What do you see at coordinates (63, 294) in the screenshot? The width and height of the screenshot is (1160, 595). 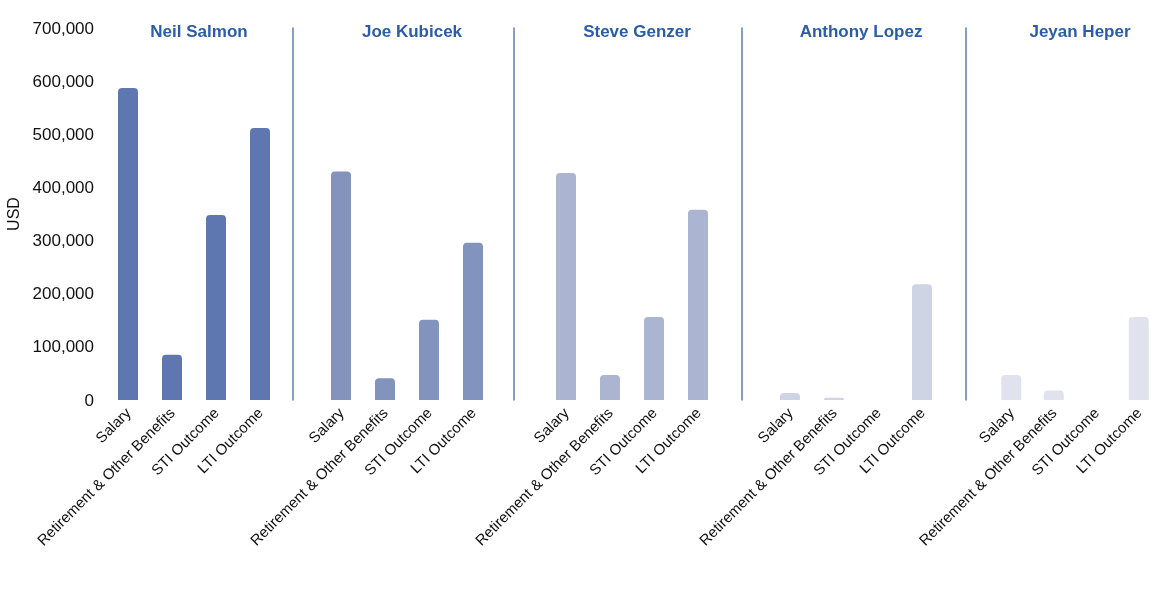 I see `y-tick-label: 200,000` at bounding box center [63, 294].